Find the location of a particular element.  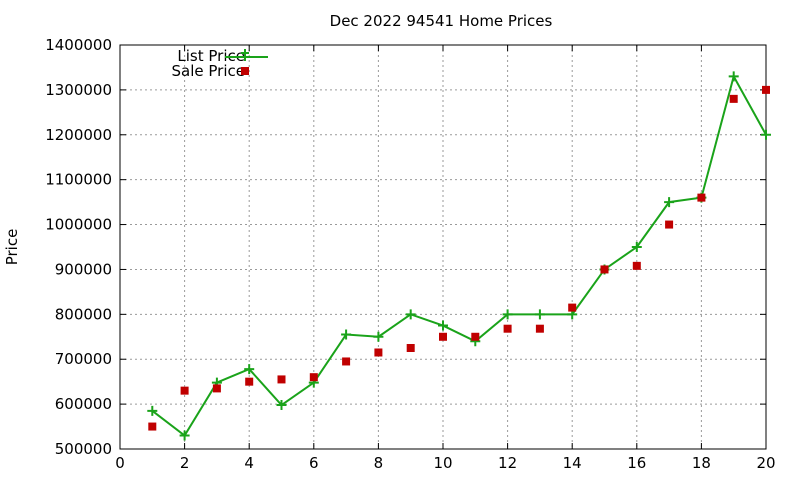

y-tick-label: 600000 is located at coordinates (83, 404).